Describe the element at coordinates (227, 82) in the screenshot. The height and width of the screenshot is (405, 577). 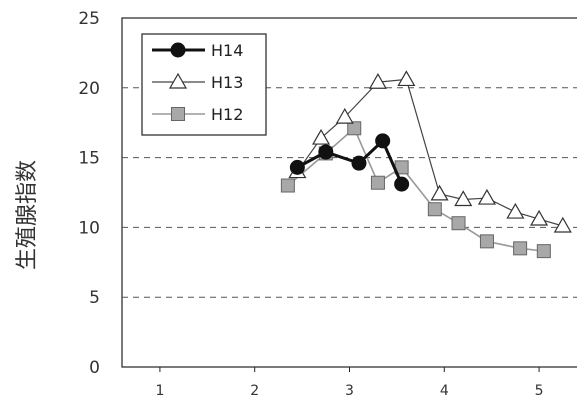
I see `legend-label: H13` at that location.